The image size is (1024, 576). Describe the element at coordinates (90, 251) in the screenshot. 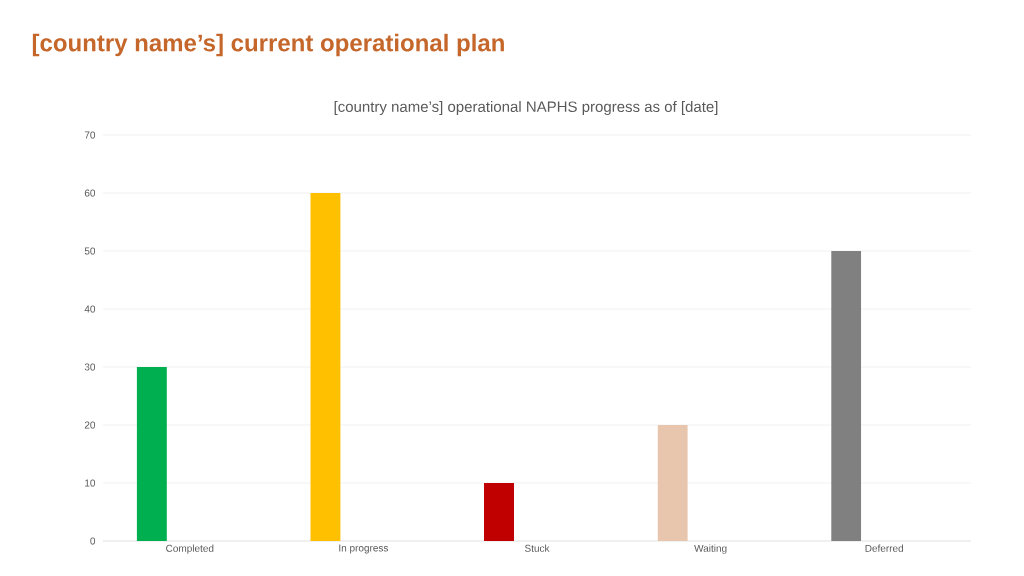

I see `y-tick-label: 50` at that location.